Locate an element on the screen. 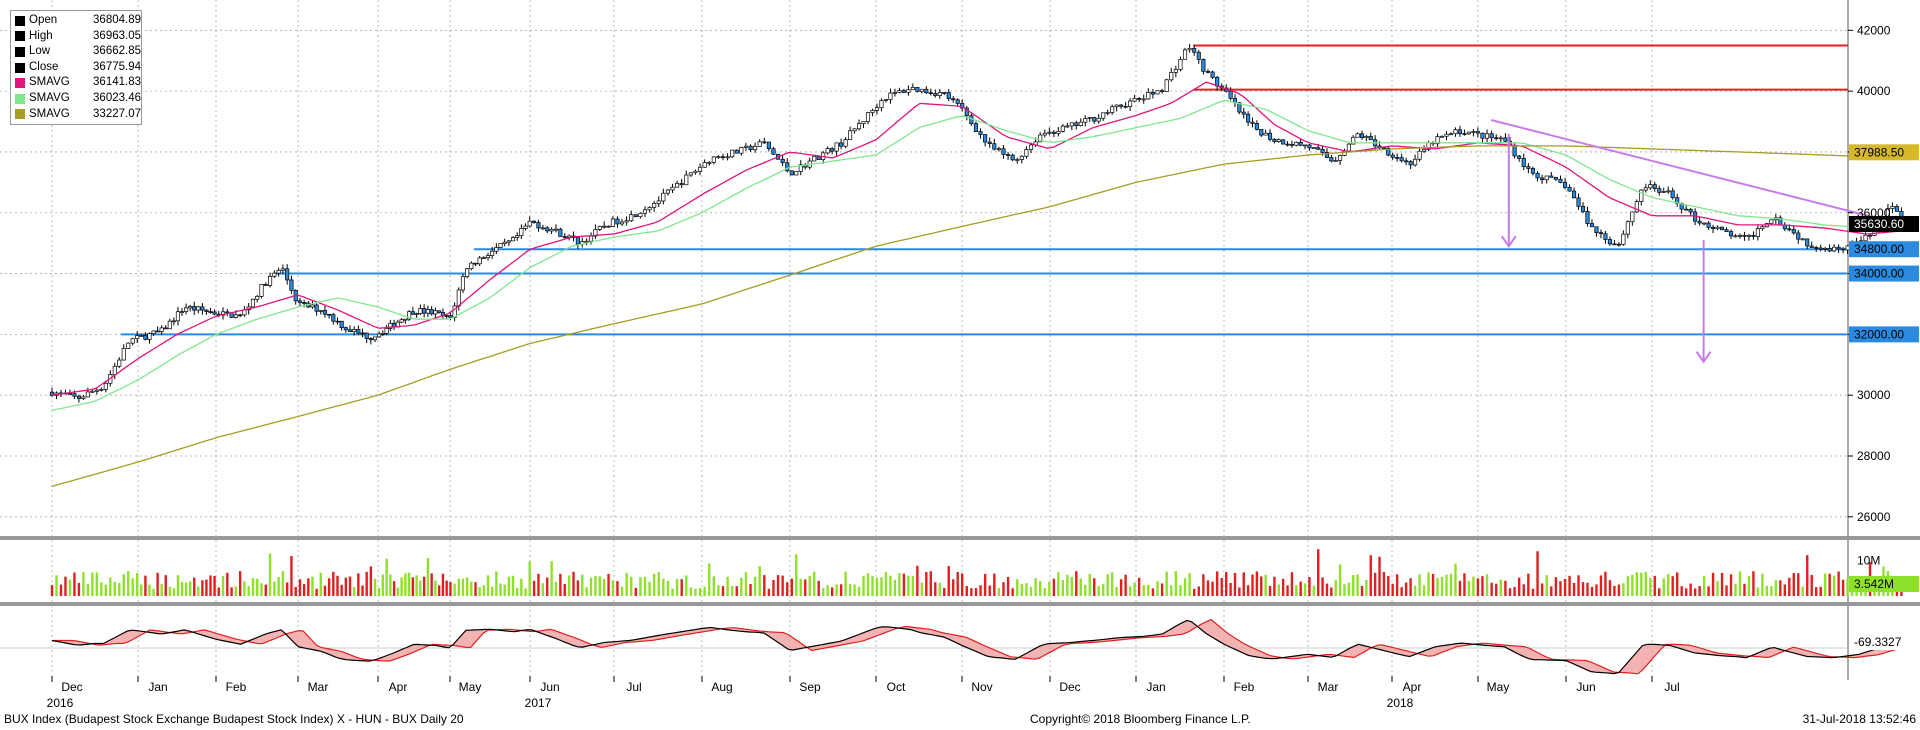 This screenshot has width=1920, height=730. legend-label: SMAVG is located at coordinates (49, 82).